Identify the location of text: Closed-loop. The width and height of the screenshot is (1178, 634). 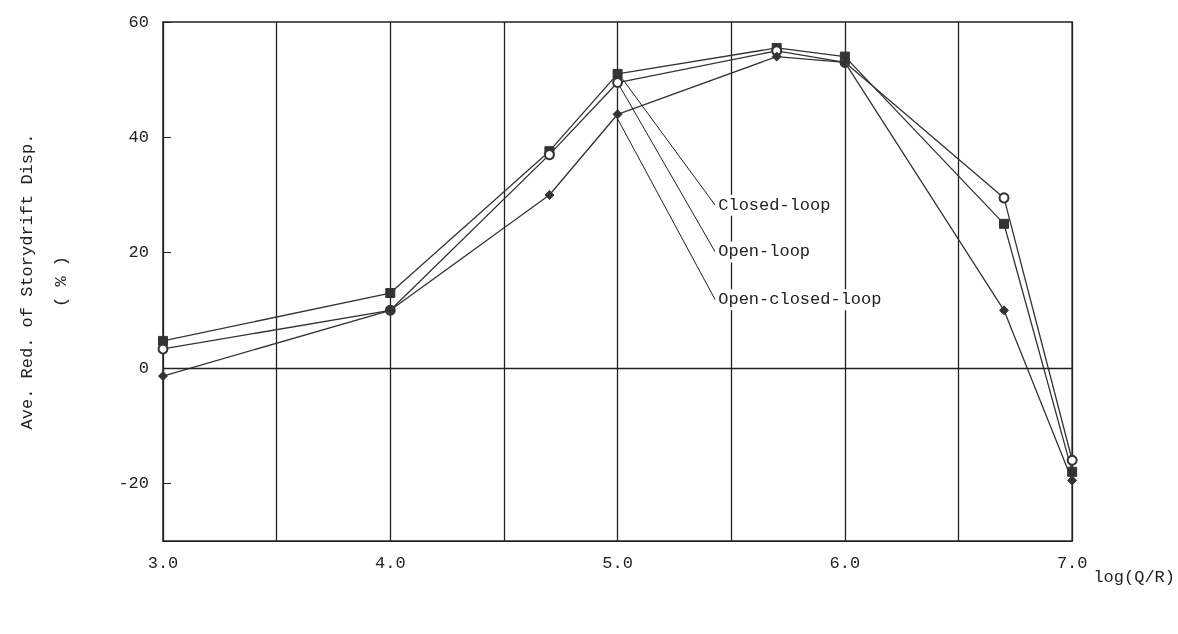
(774, 205).